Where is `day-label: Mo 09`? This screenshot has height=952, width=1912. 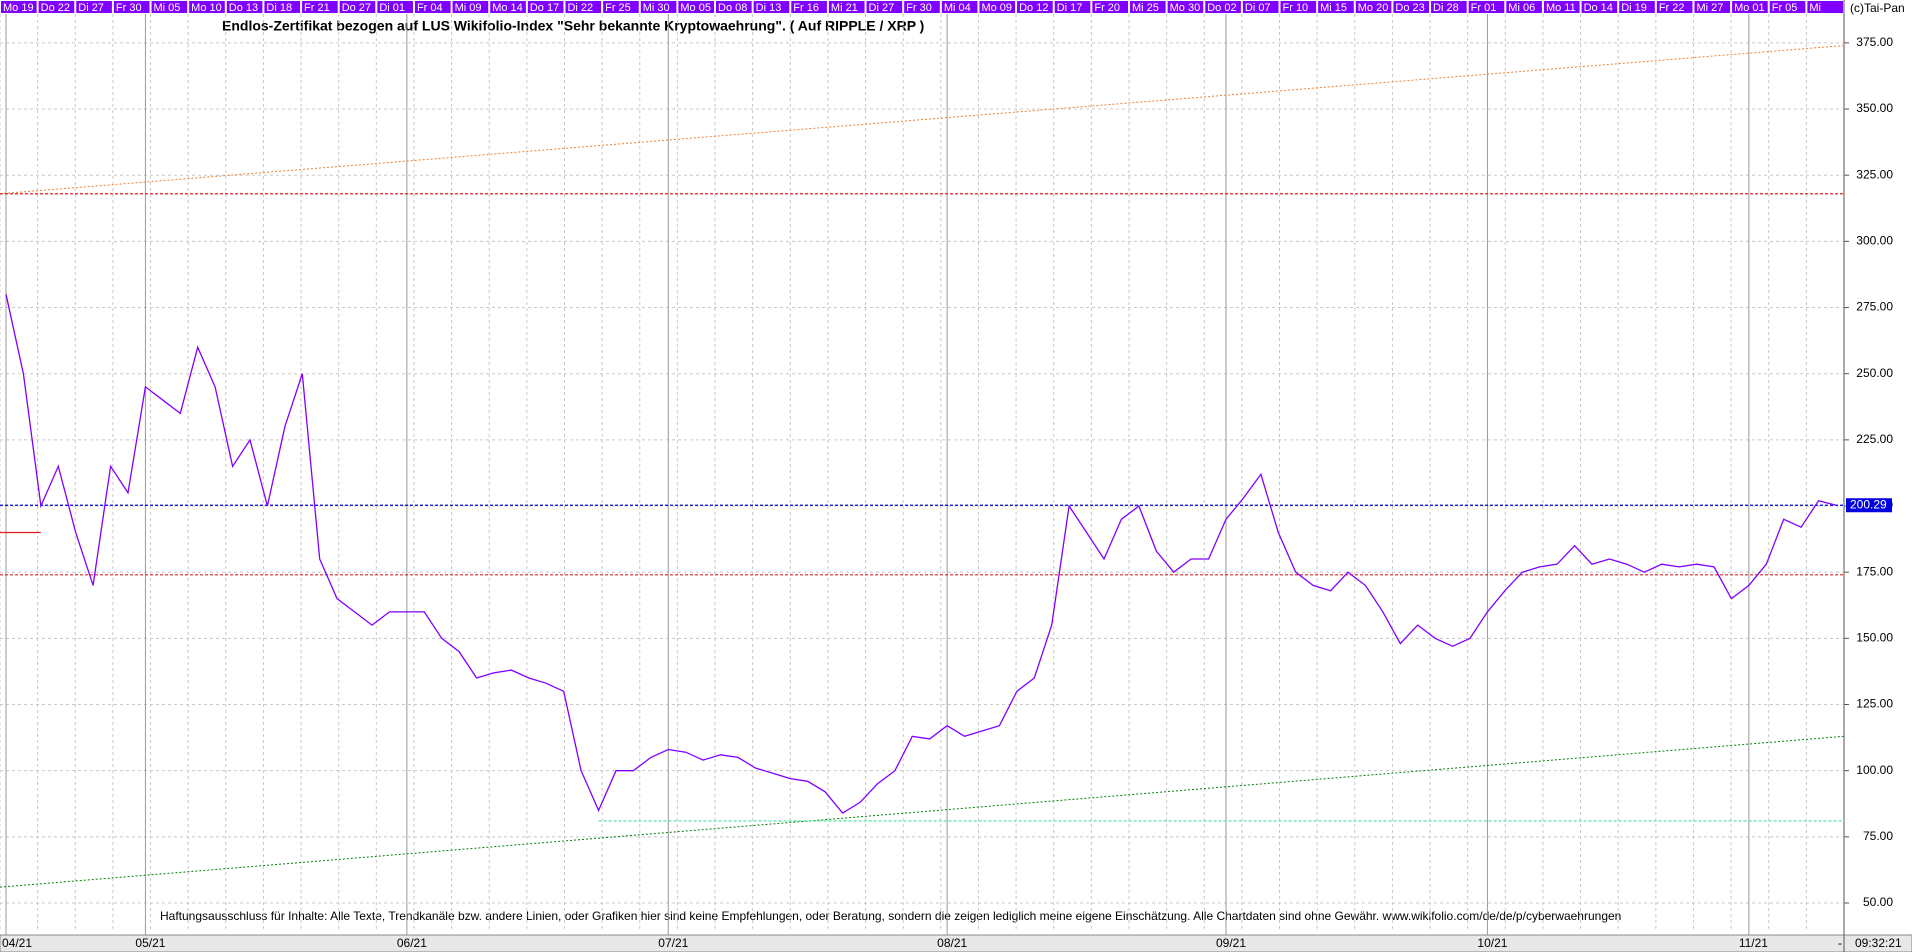
day-label: Mo 09 is located at coordinates (996, 8).